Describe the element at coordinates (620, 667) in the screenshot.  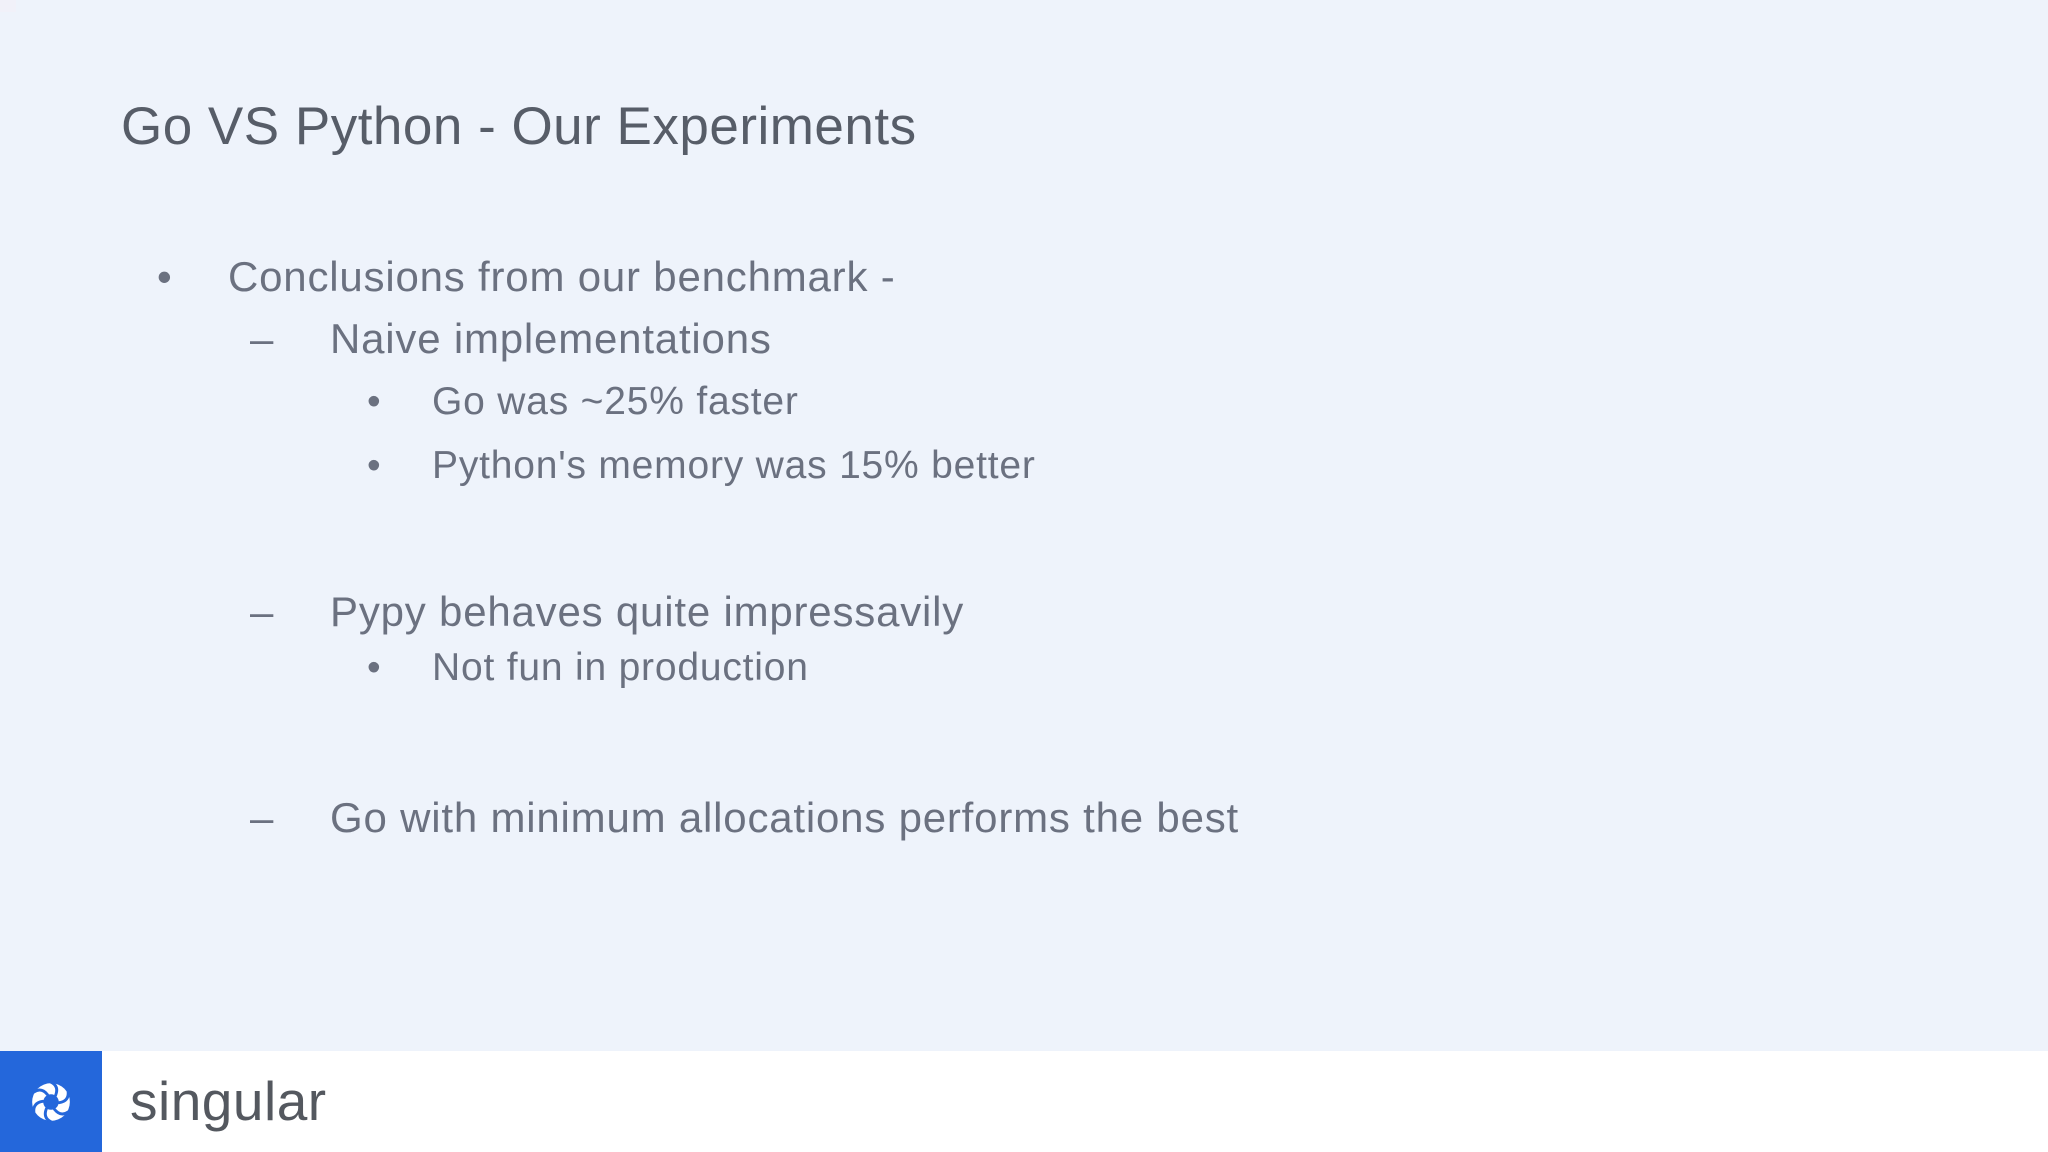
I see `bullet-text: Not fun in production` at that location.